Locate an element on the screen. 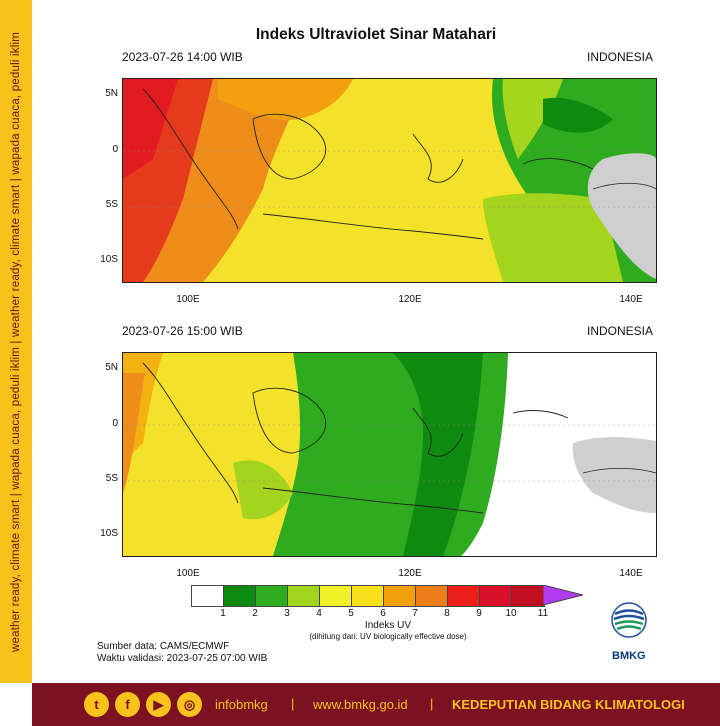 This screenshot has width=720, height=726. youtube-icon: ▶ is located at coordinates (158, 704).